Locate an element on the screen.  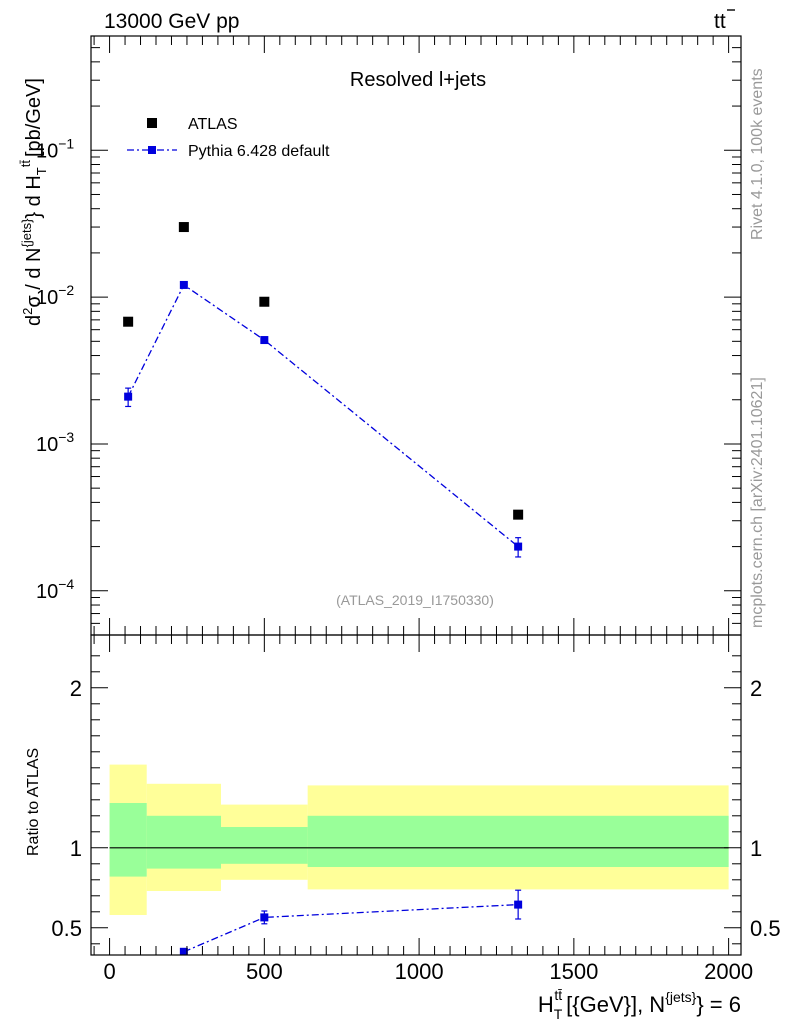
legend-pythia-label: Pythia 6.428 default is located at coordinates (259, 151).